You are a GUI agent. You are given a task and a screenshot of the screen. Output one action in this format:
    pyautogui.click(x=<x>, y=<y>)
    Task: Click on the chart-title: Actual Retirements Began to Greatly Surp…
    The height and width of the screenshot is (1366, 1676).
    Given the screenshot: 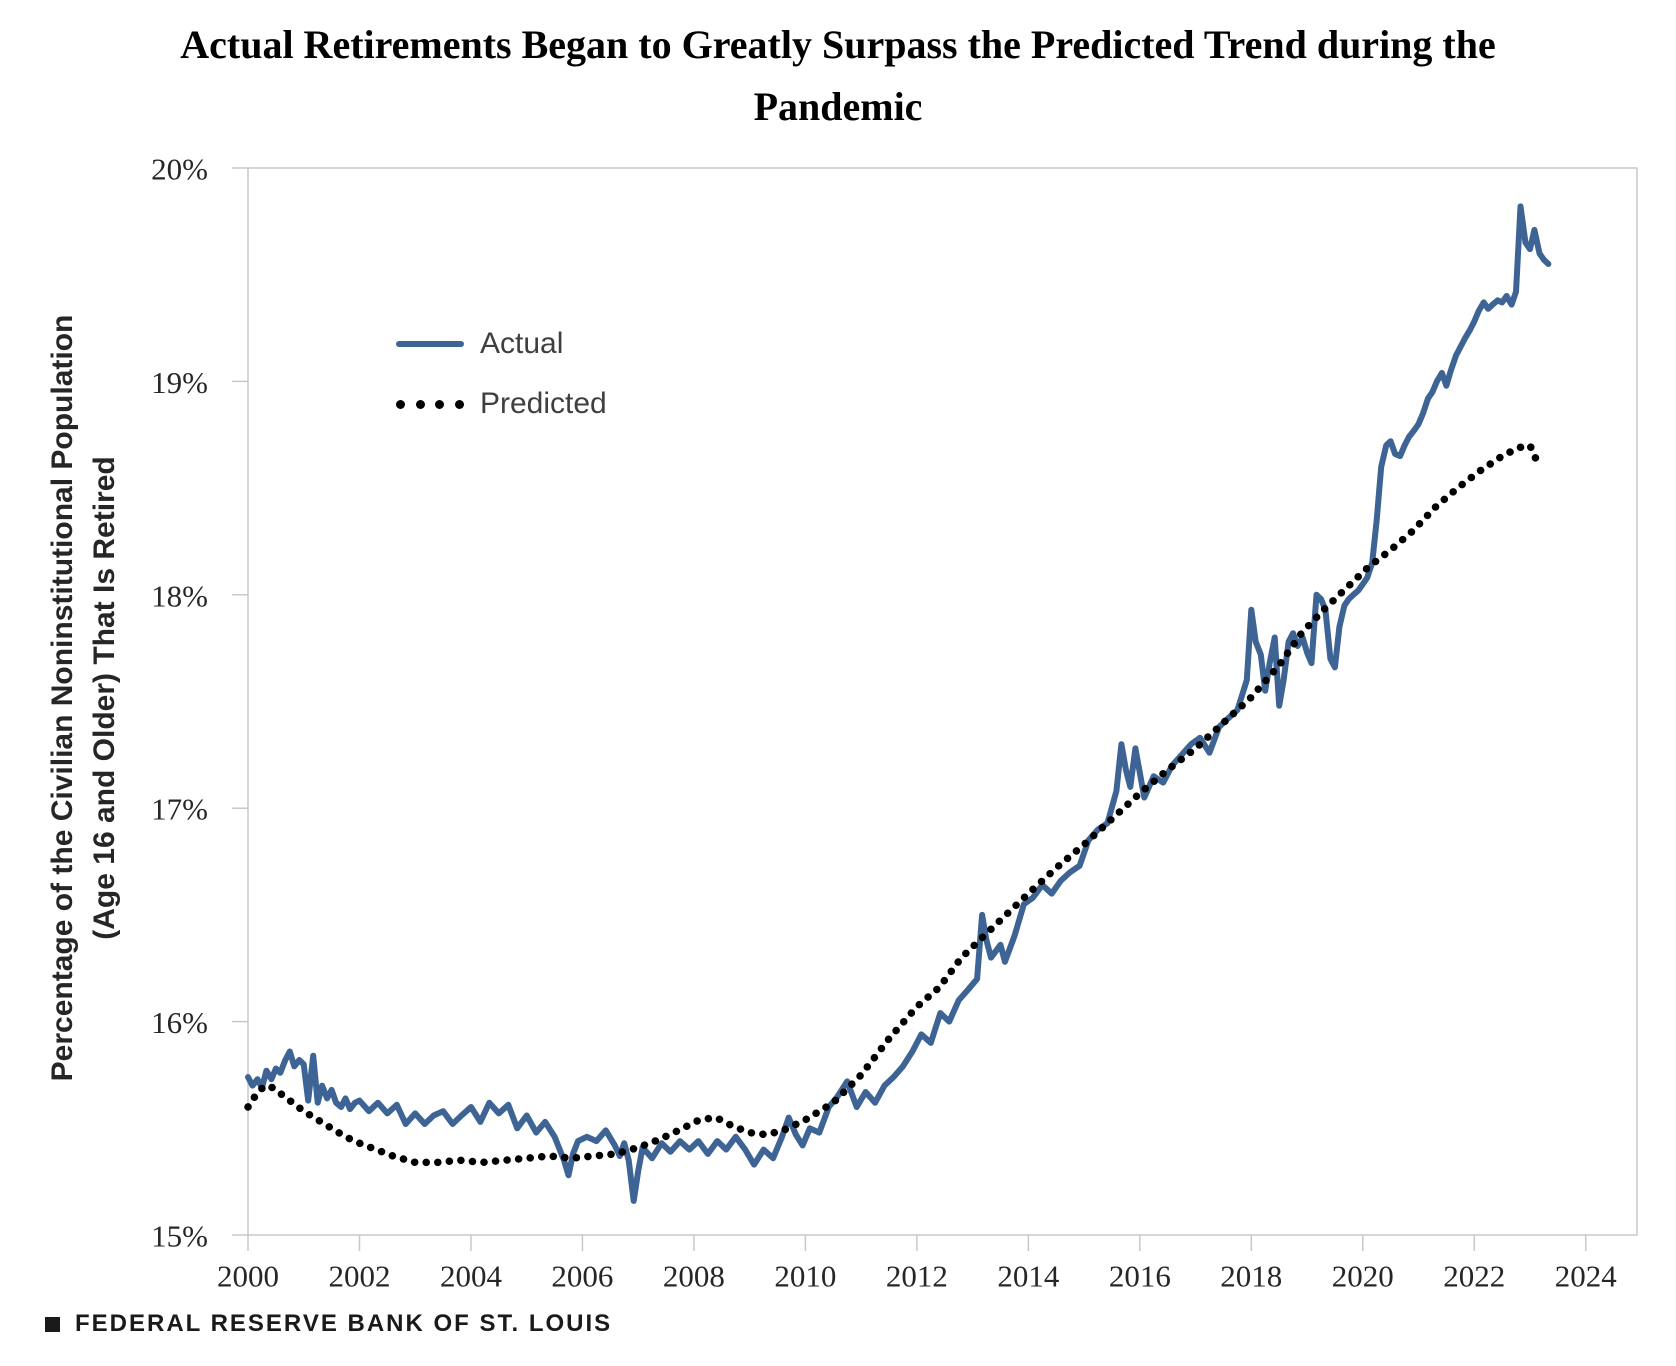 What is the action you would take?
    pyautogui.click(x=838, y=76)
    